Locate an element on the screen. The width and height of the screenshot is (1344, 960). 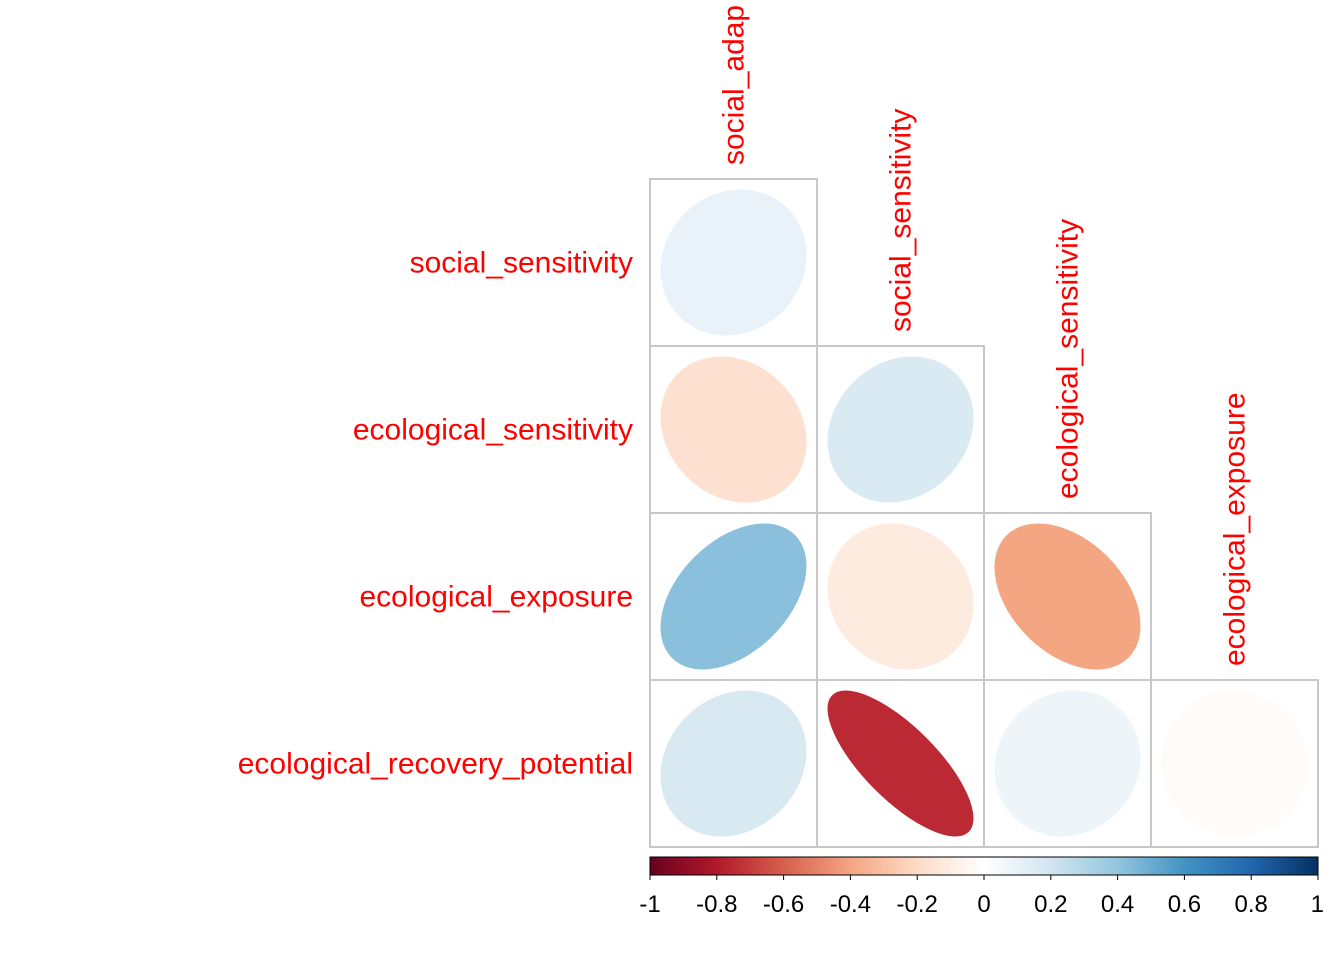
colorbar-legend: -1 -0.8 -0.6 -0.4 -0.2 0 0.2 0.4 0.6 0.8 1 is located at coordinates (981, 887).